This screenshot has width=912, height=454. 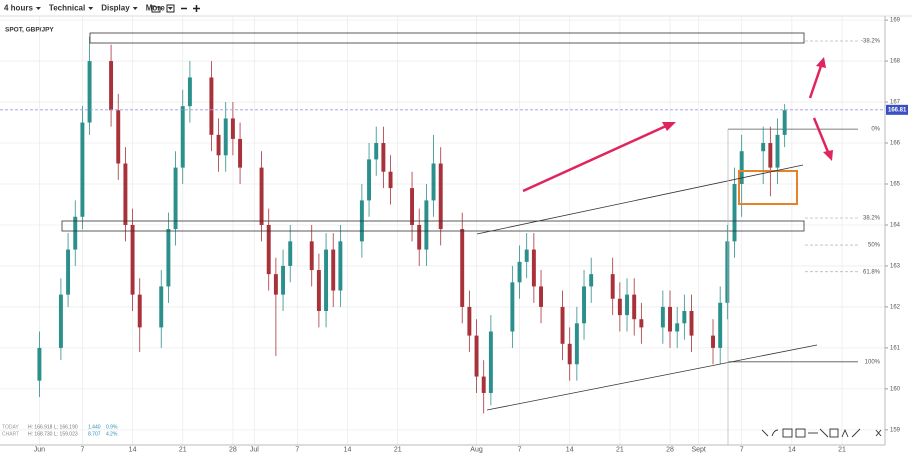 I want to click on toolbar-button: 4 hours, so click(x=18, y=8).